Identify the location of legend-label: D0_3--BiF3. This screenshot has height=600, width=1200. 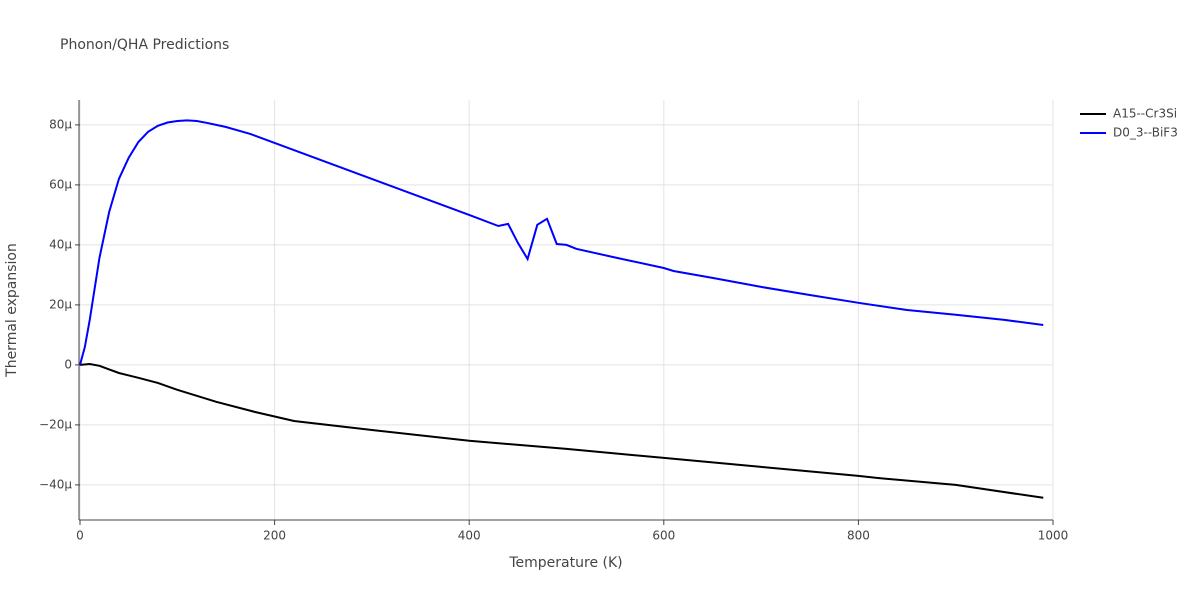
(1145, 133).